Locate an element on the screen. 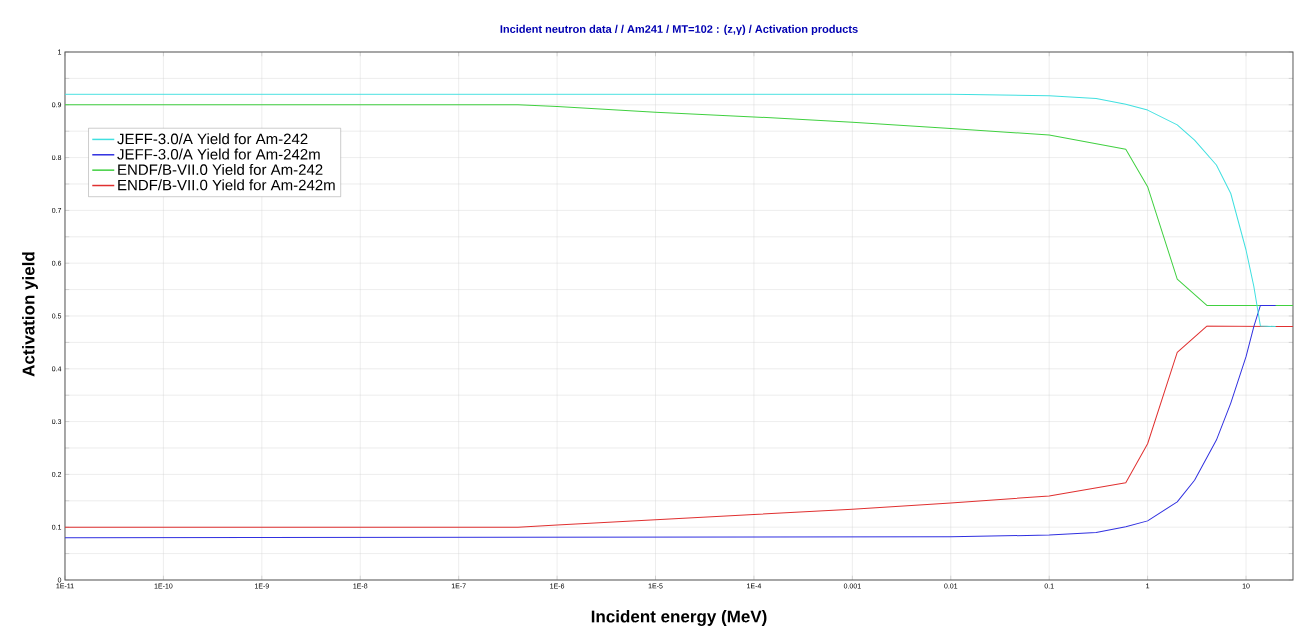  legend-label: ENDF/B-VII.0 Yield for Am-242m is located at coordinates (226, 185).